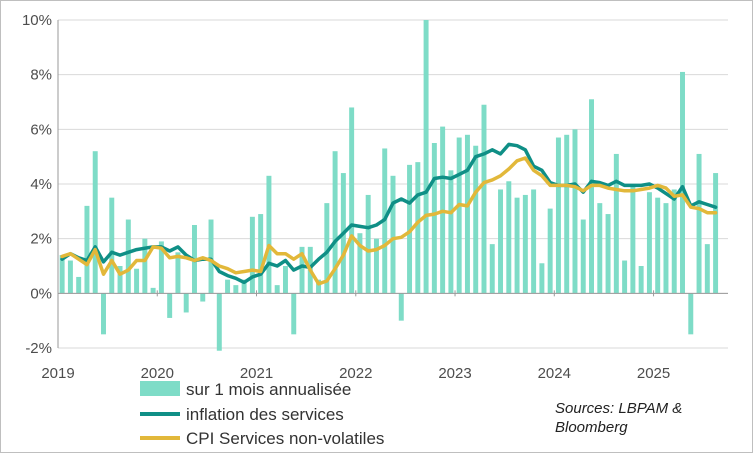 The height and width of the screenshot is (453, 753). Describe the element at coordinates (591, 427) in the screenshot. I see `source-note-line2: Bloomberg` at that location.